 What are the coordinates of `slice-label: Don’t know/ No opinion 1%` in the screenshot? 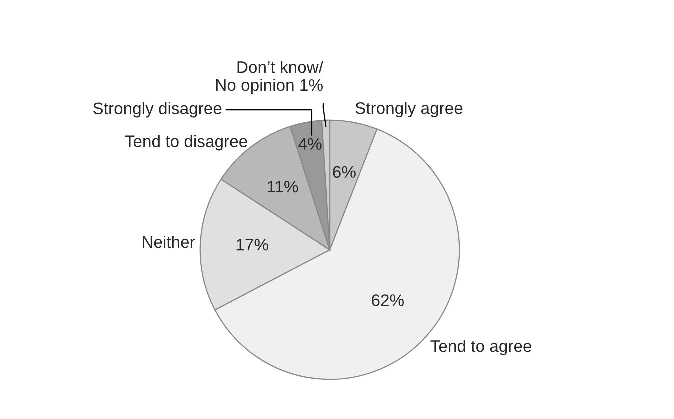 It's located at (270, 77).